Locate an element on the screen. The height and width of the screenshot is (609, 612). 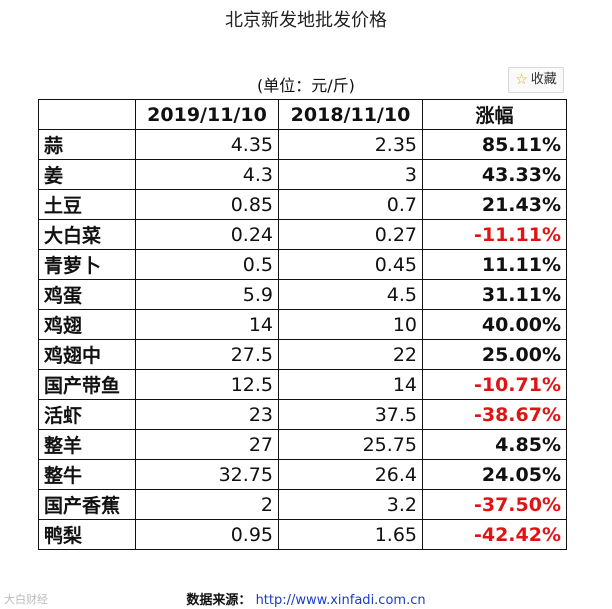
price-change: -37.50% is located at coordinates (494, 504).